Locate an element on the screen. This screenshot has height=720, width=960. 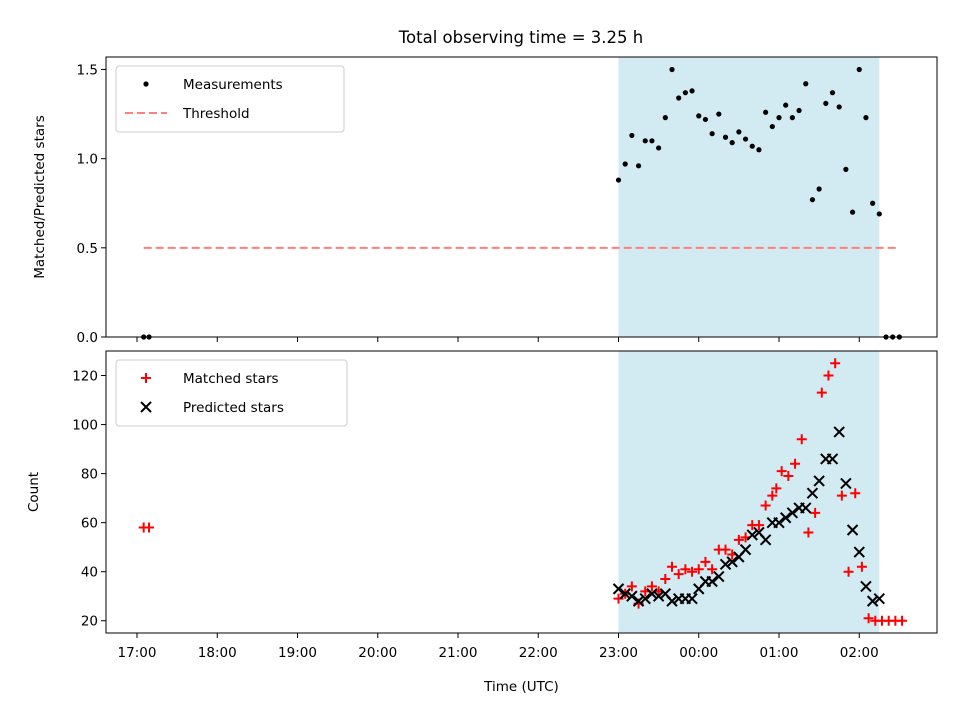
x-tick-label: 21:00 is located at coordinates (458, 653).